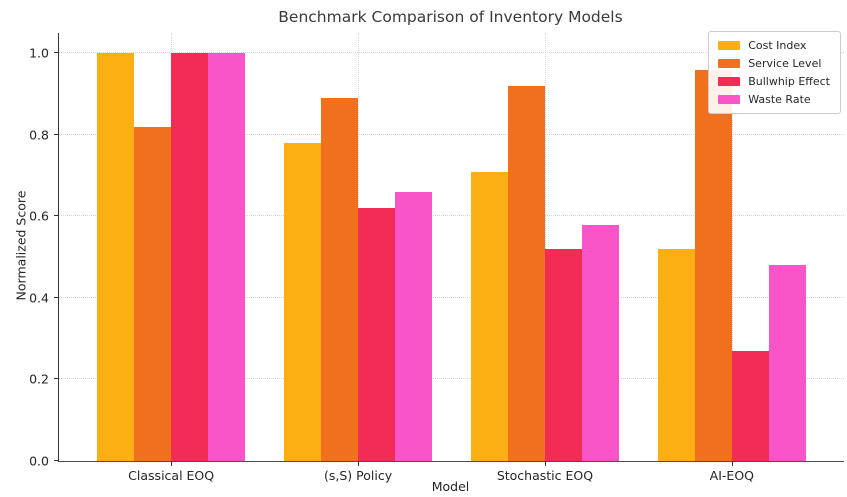 Image resolution: width=847 pixels, height=497 pixels. I want to click on chart-title: Benchmark Comparison of Inventory Models, so click(450, 17).